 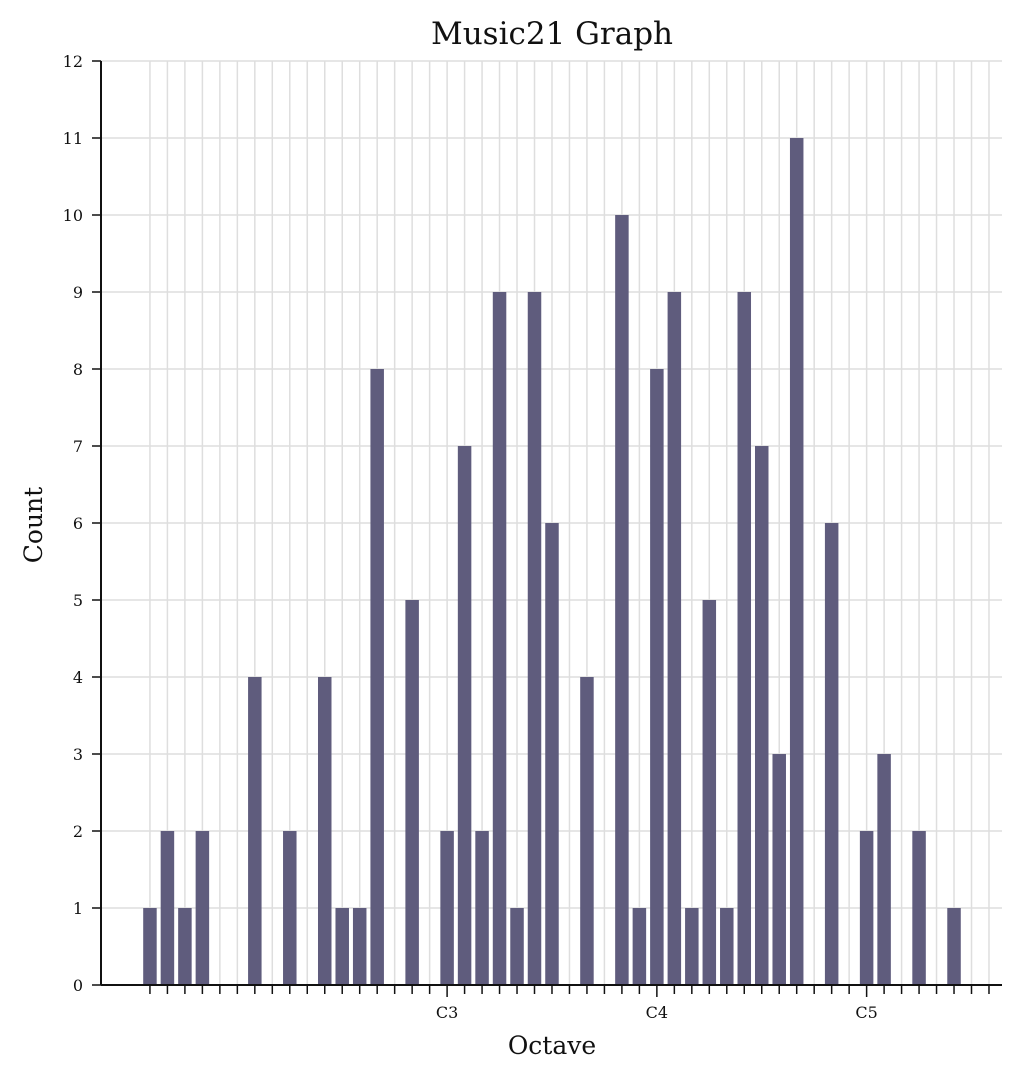 What do you see at coordinates (78, 446) in the screenshot?
I see `y-tick-label: 7` at bounding box center [78, 446].